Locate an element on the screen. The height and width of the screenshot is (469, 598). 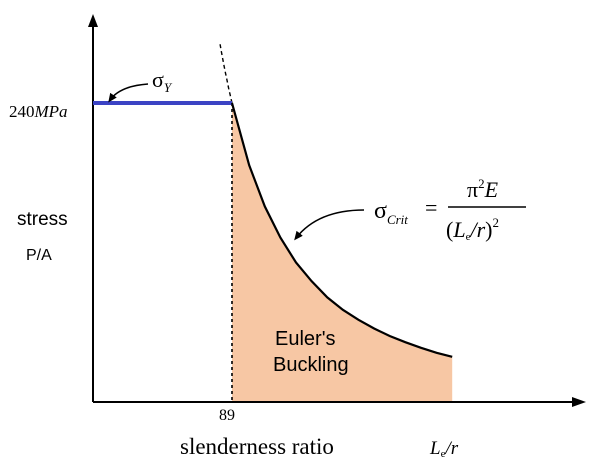
y-axis-arrowhead is located at coordinates (93, 20).